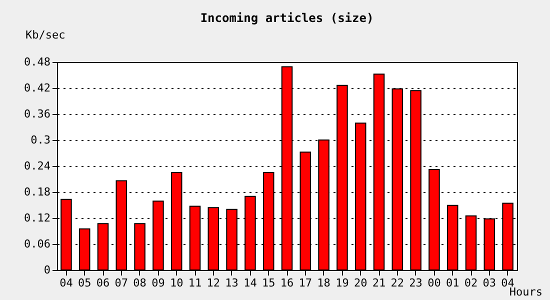 Image resolution: width=550 pixels, height=300 pixels. Describe the element at coordinates (37, 62) in the screenshot. I see `y-tick-label: 0.48` at that location.